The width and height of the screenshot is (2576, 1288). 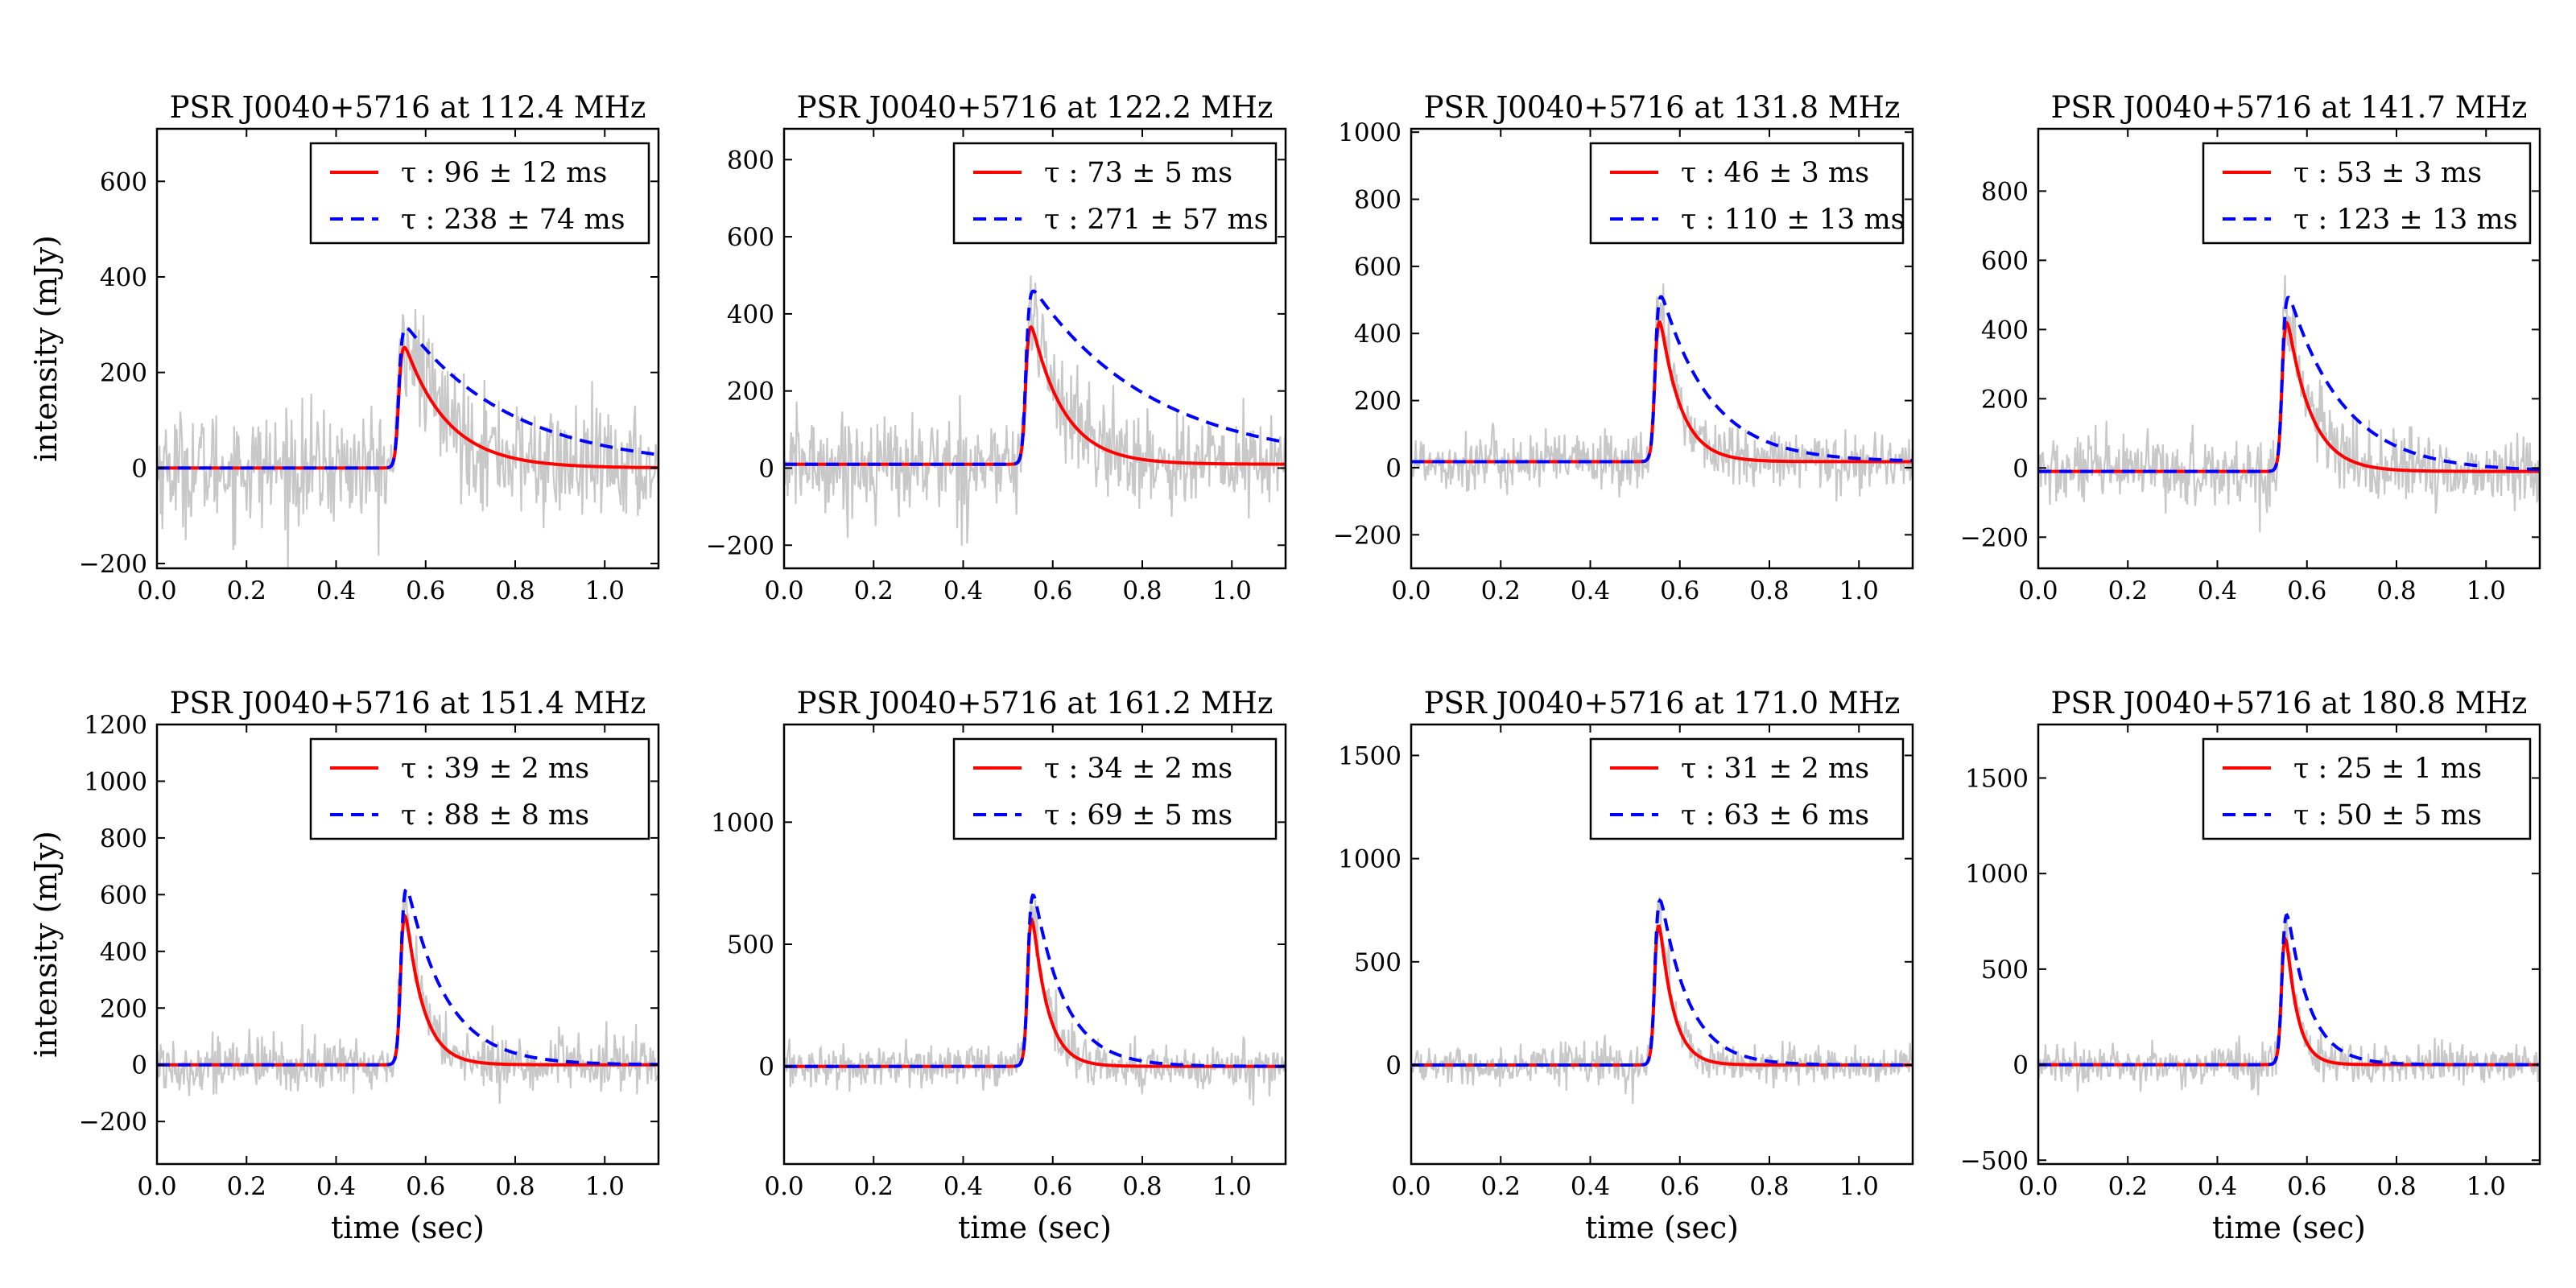 I want to click on legend-label: τ : 88 ± 8 ms, so click(x=495, y=815).